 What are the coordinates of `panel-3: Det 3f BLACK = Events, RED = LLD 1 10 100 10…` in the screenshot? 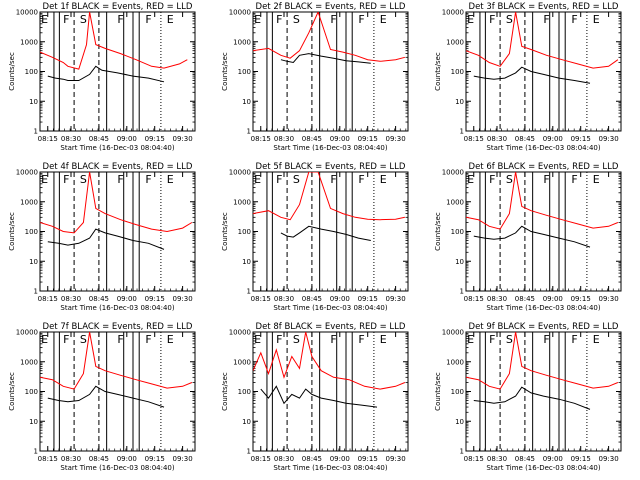 It's located at (528, 77).